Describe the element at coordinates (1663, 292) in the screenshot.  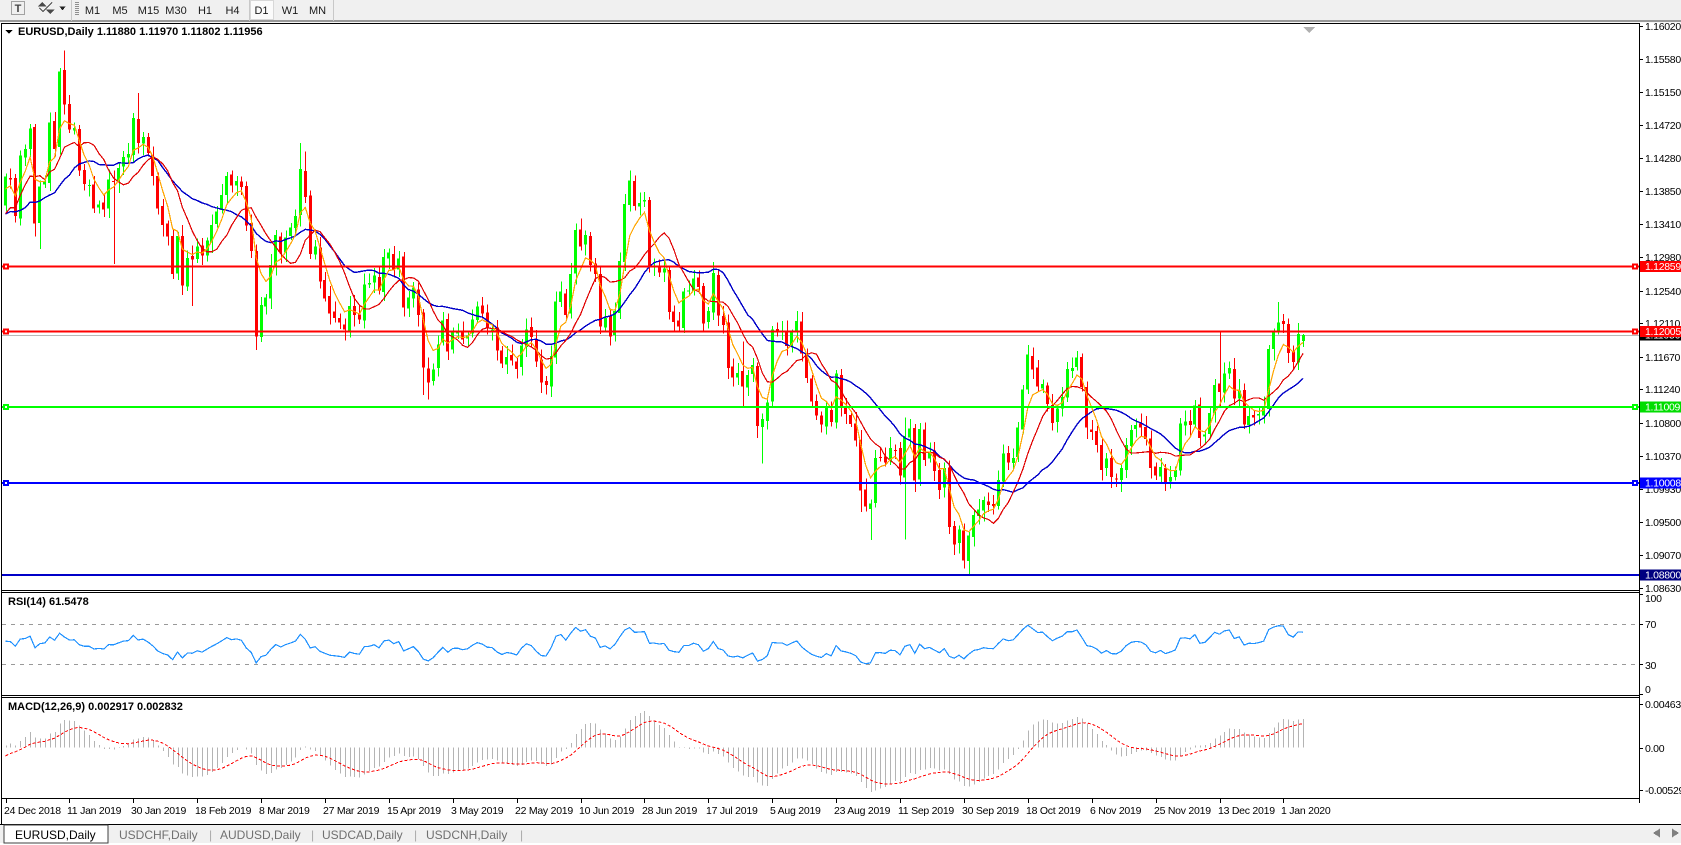
I see `svg-text: 1.12540` at that location.